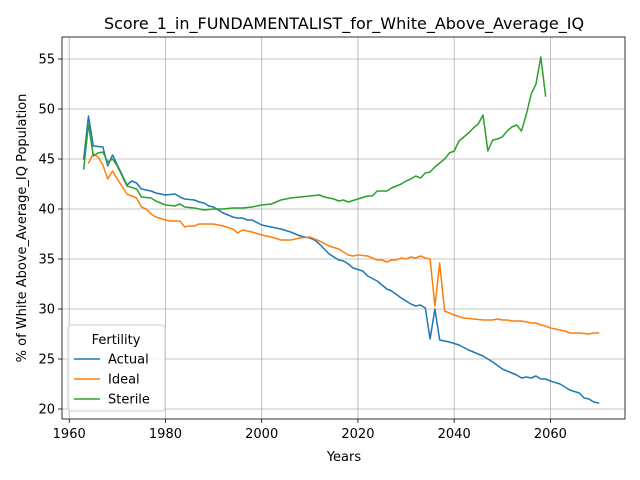 This screenshot has height=480, width=640. I want to click on y-tick-label: 30, so click(46, 310).